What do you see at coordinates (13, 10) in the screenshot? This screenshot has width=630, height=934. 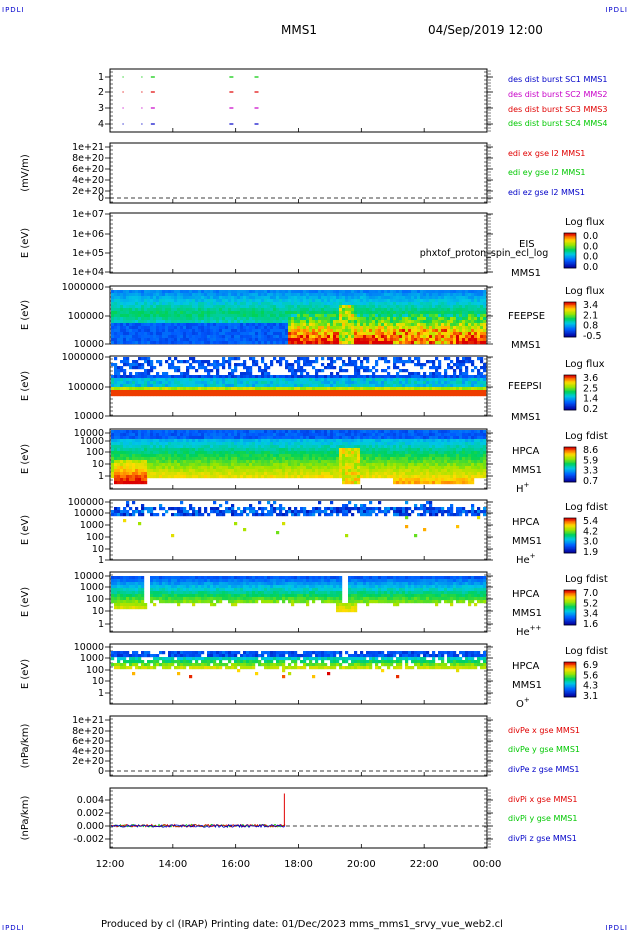 I see `corner-label-top-left: IPDLI` at bounding box center [13, 10].